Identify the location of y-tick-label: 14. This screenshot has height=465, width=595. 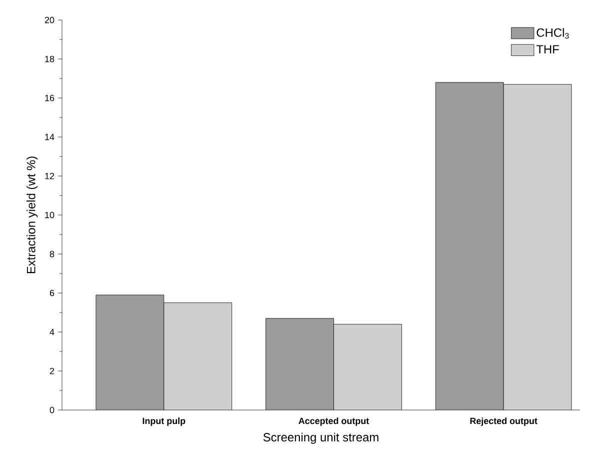
(49, 137).